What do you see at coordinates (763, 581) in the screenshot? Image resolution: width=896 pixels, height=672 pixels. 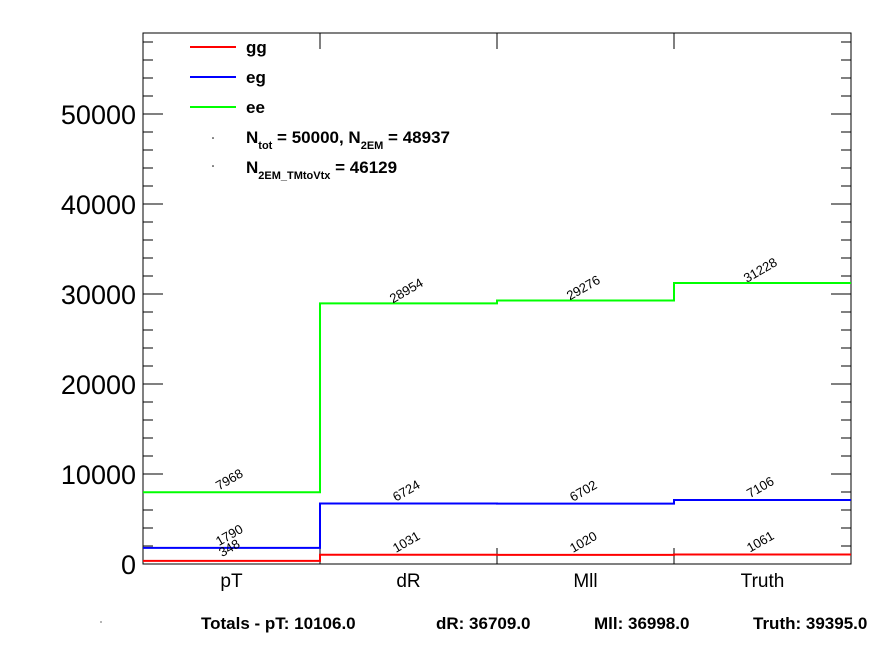 I see `x-tick-label: Truth` at bounding box center [763, 581].